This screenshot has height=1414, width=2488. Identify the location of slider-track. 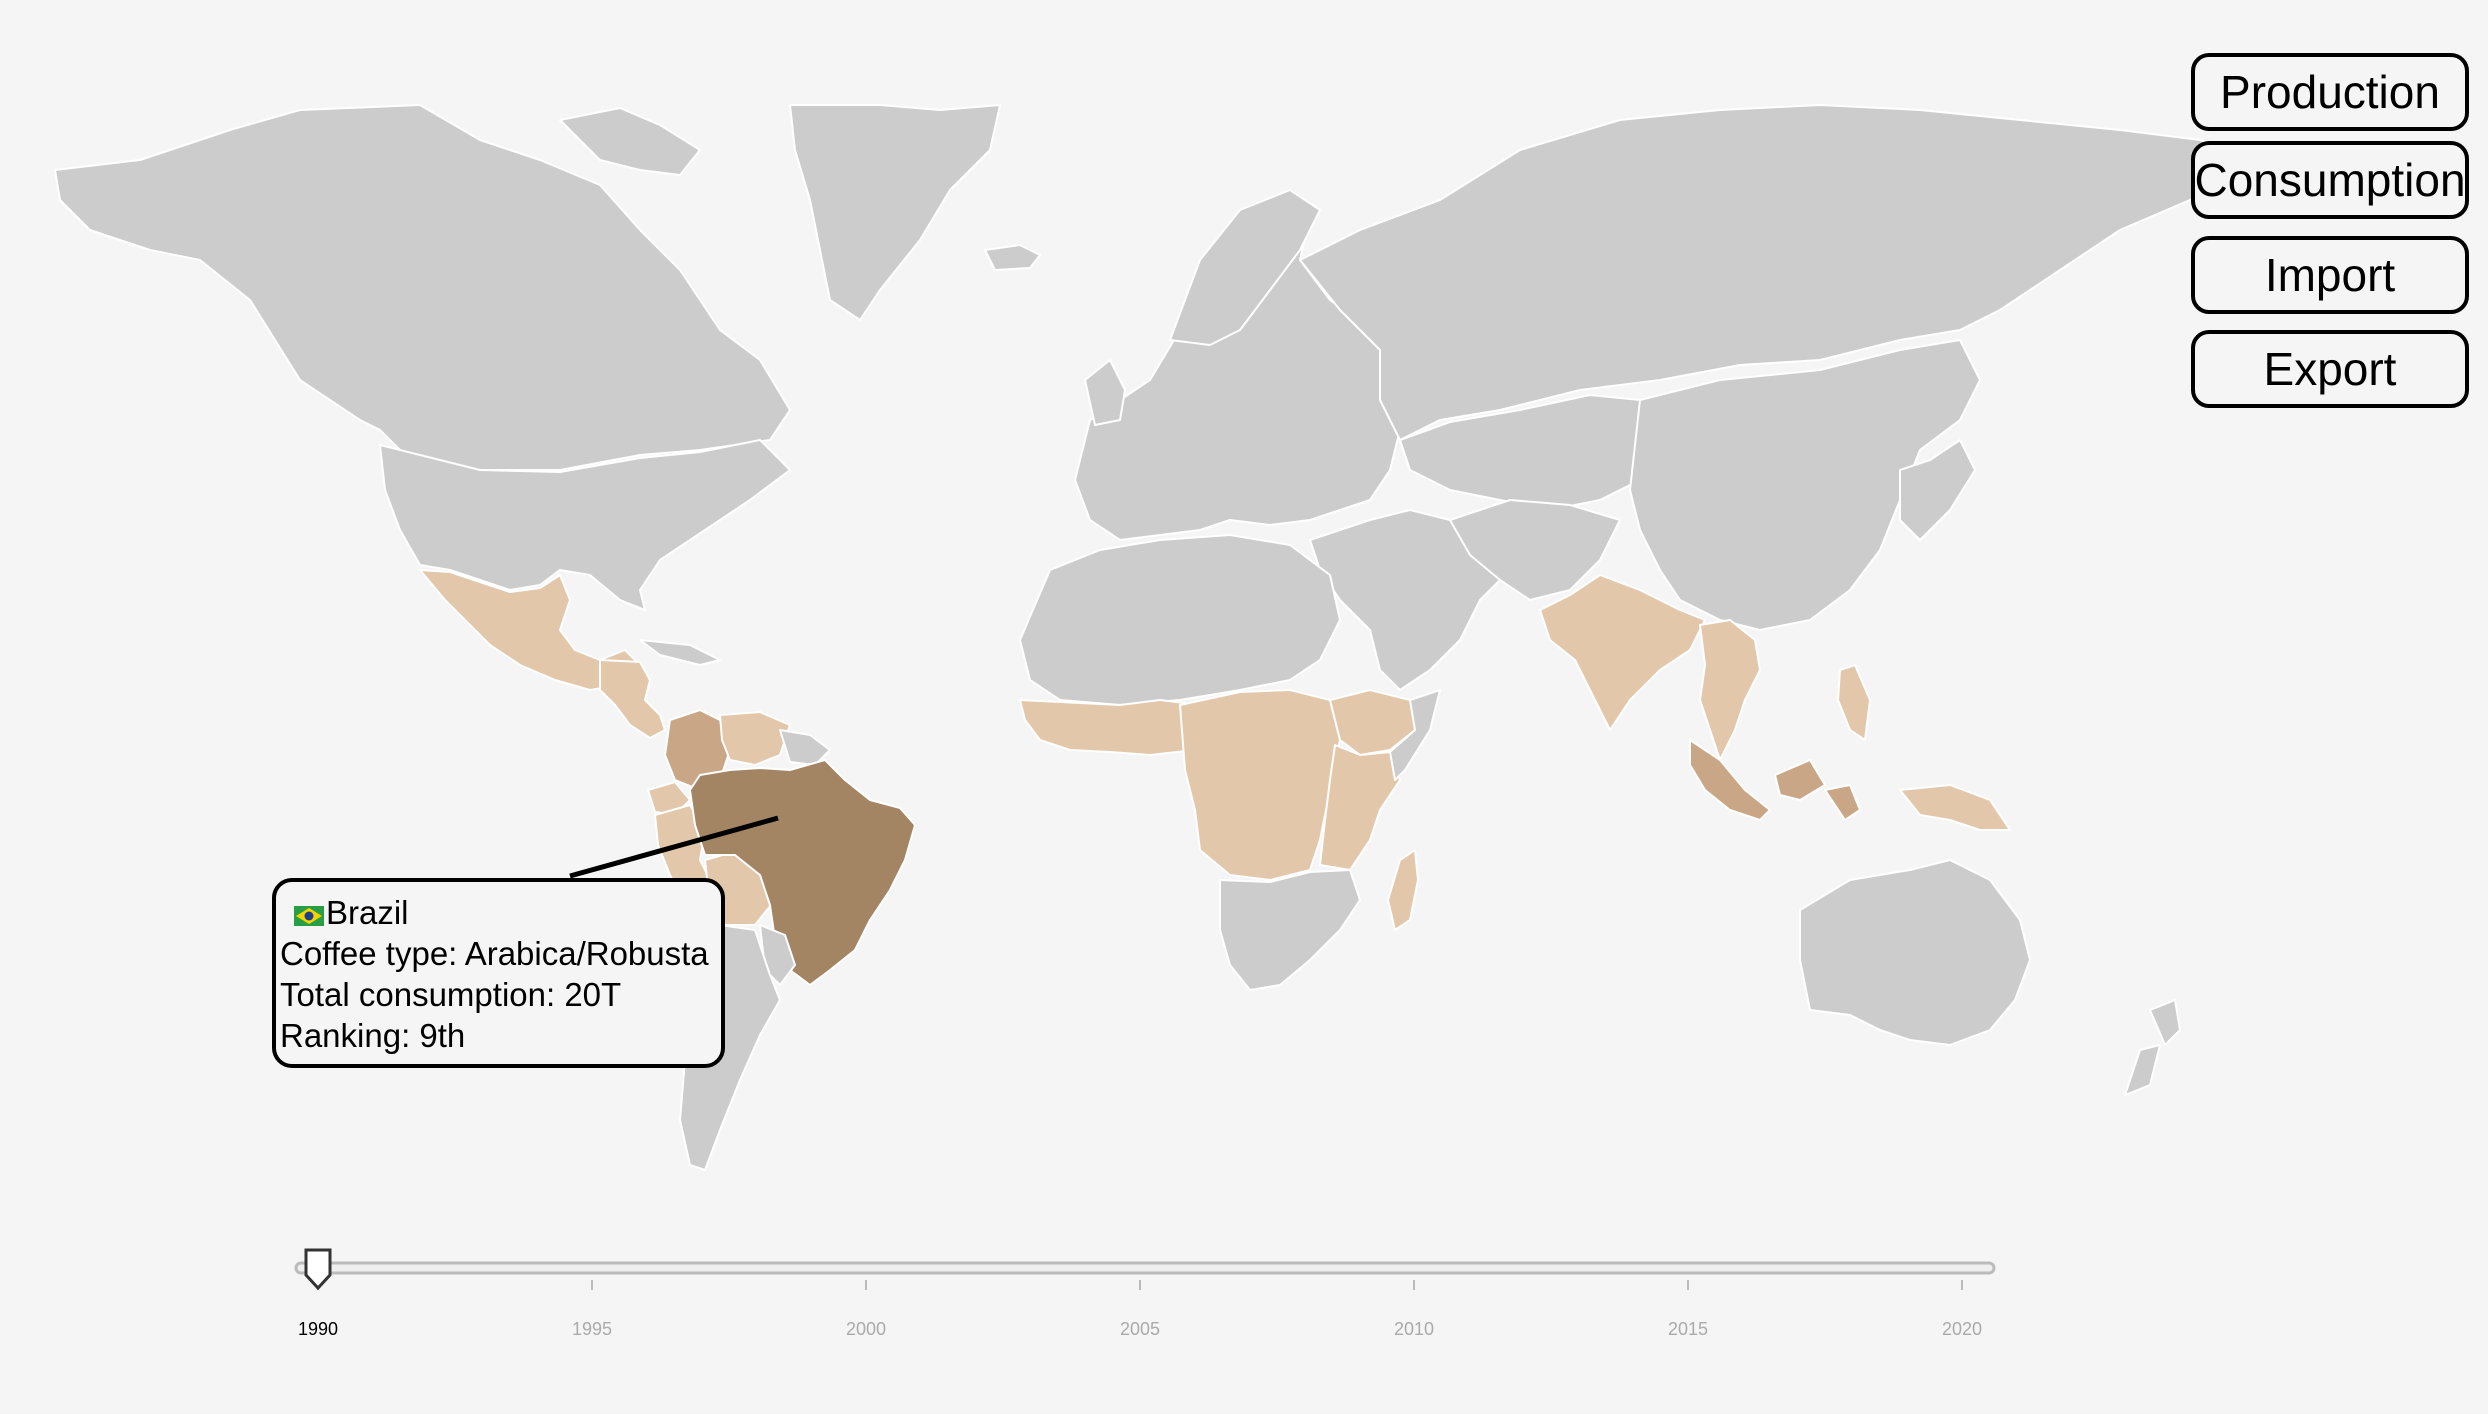
(1145, 1268).